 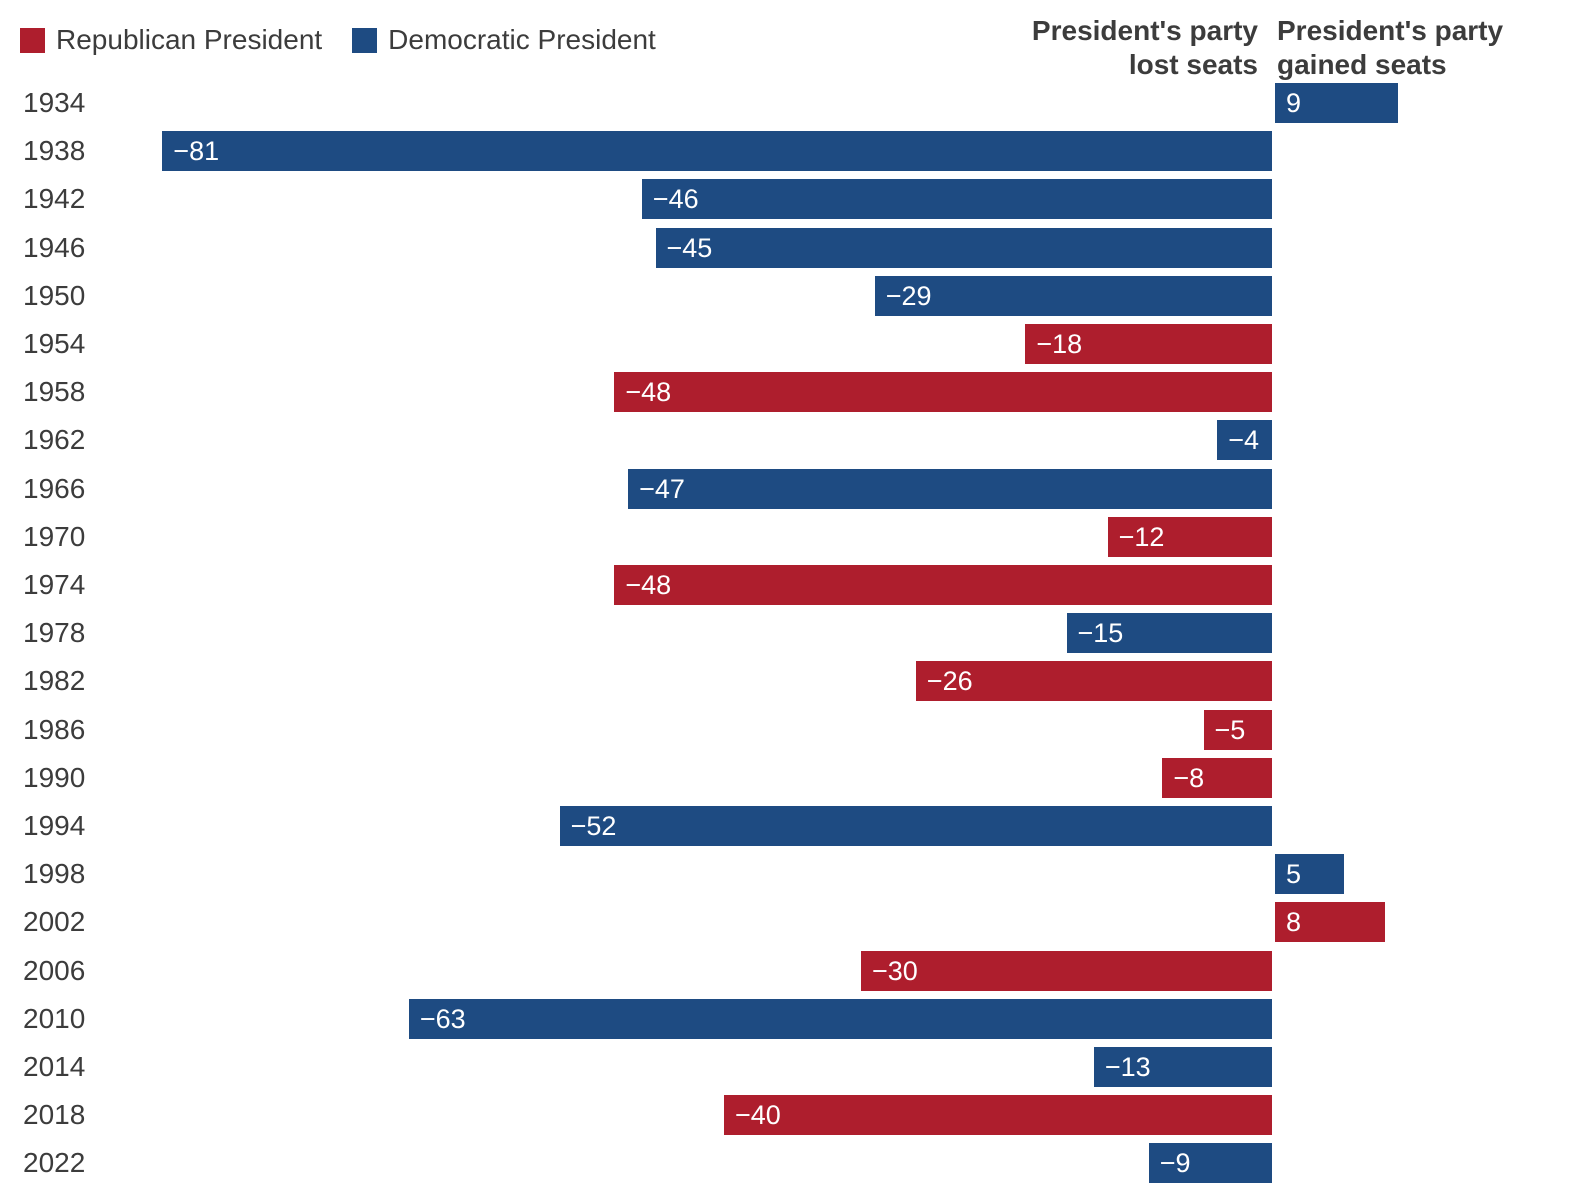 I want to click on chart-row-1994: 1994 −52, so click(x=787, y=826).